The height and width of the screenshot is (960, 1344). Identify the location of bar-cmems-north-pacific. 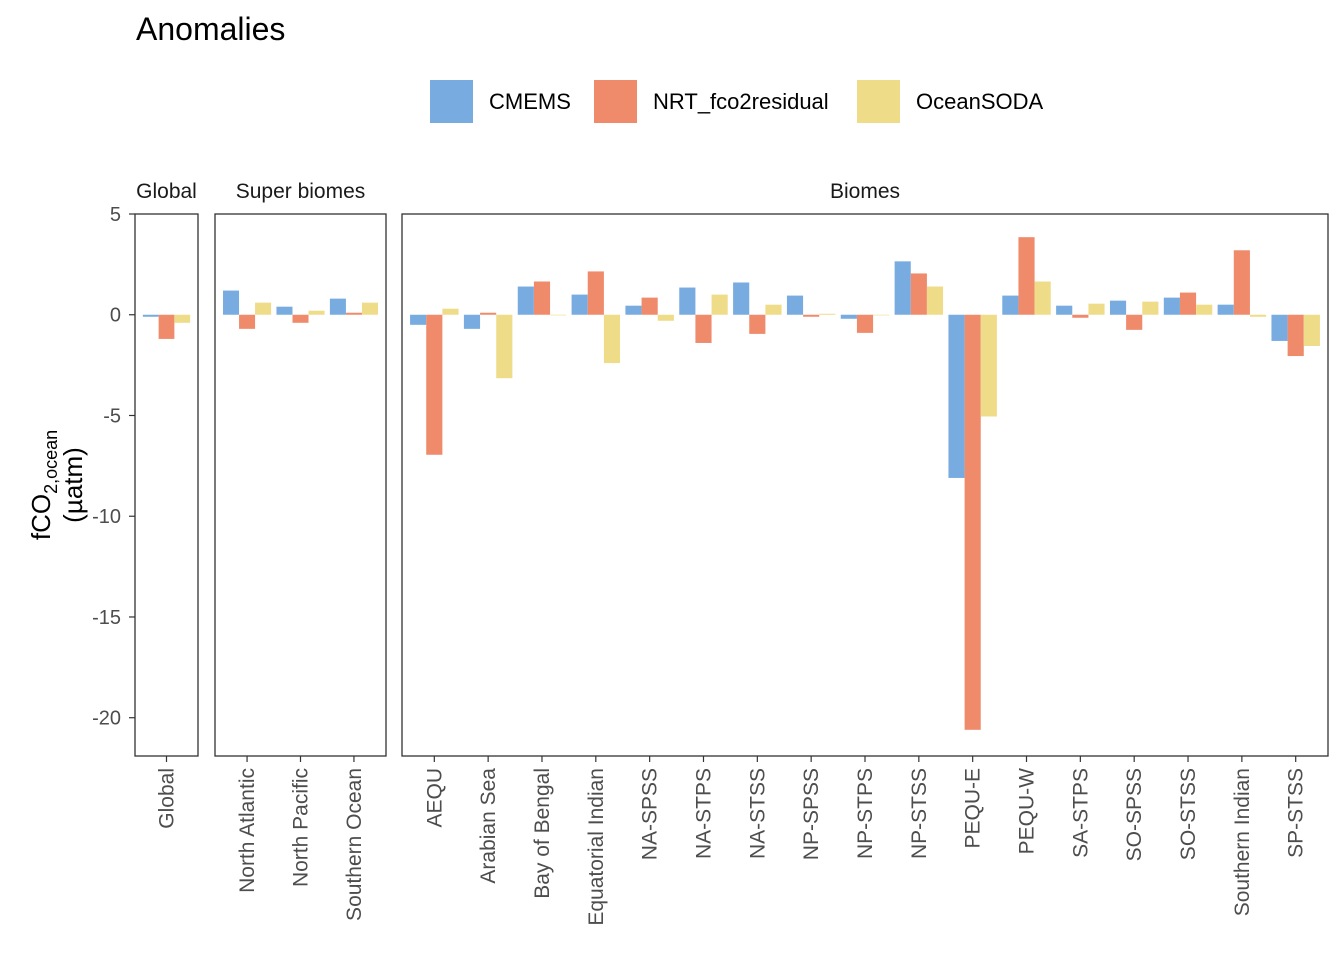
(284, 310).